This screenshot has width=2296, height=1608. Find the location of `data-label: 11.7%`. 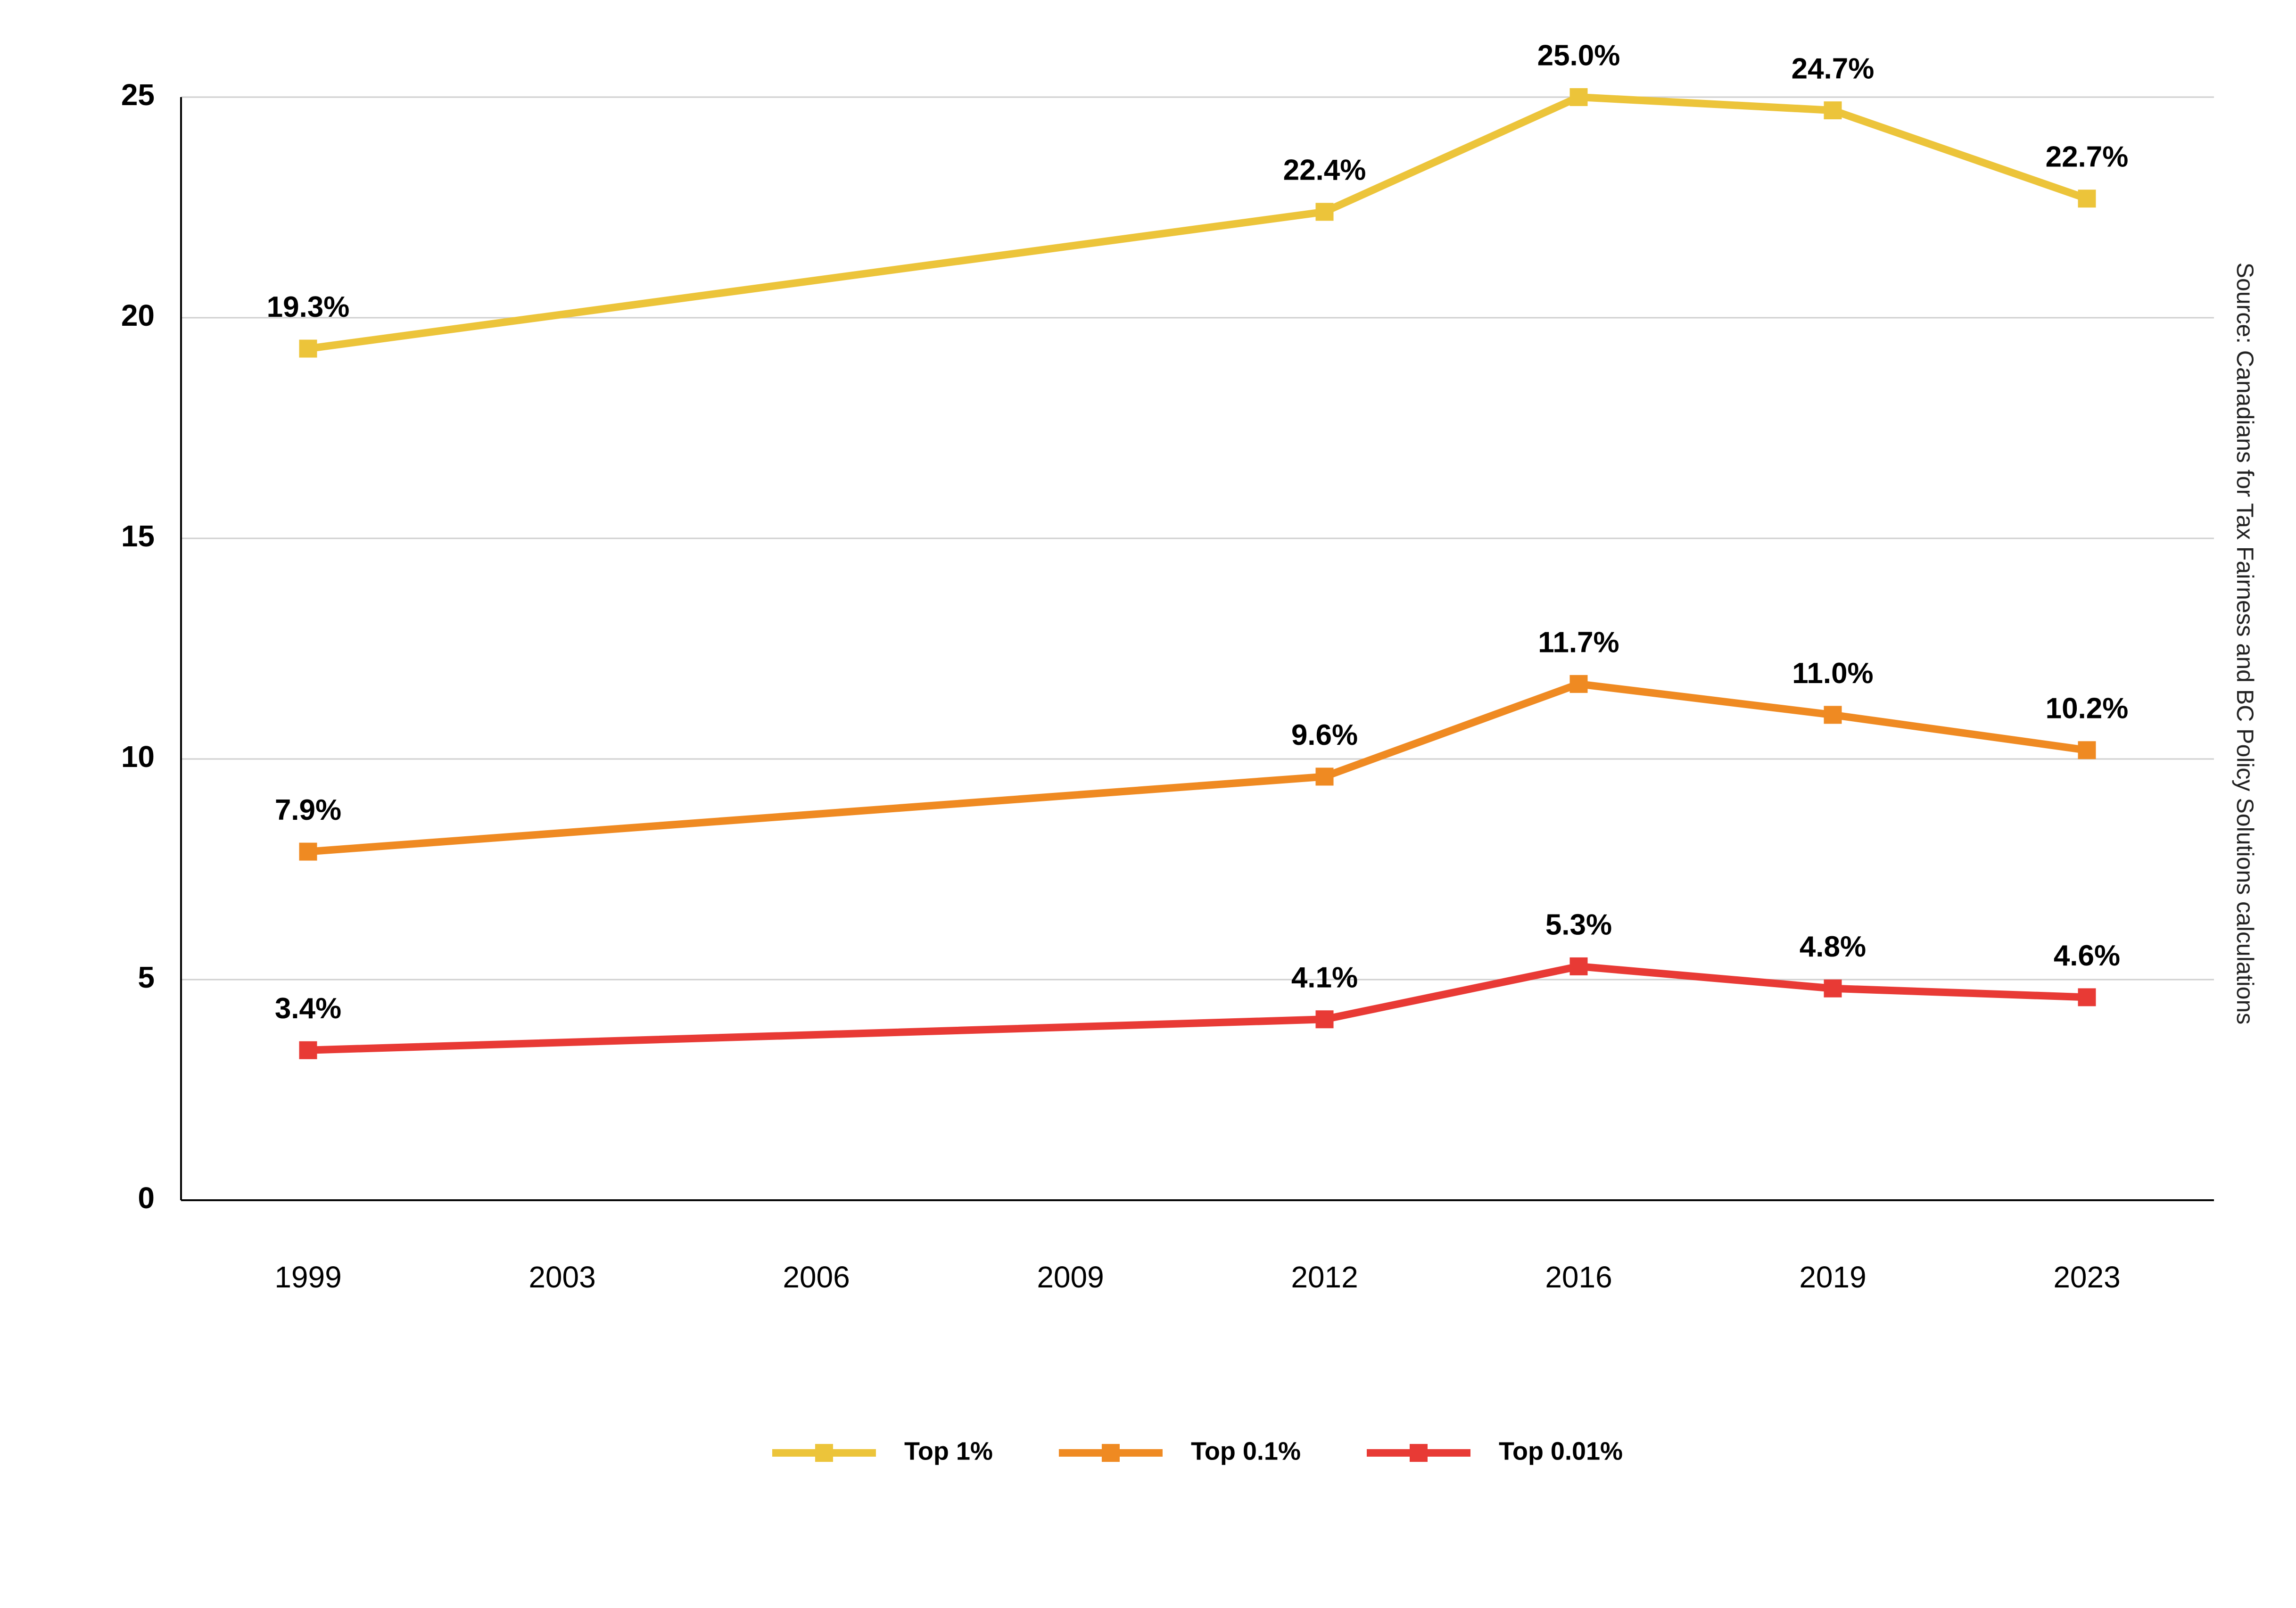

data-label: 11.7% is located at coordinates (1578, 642).